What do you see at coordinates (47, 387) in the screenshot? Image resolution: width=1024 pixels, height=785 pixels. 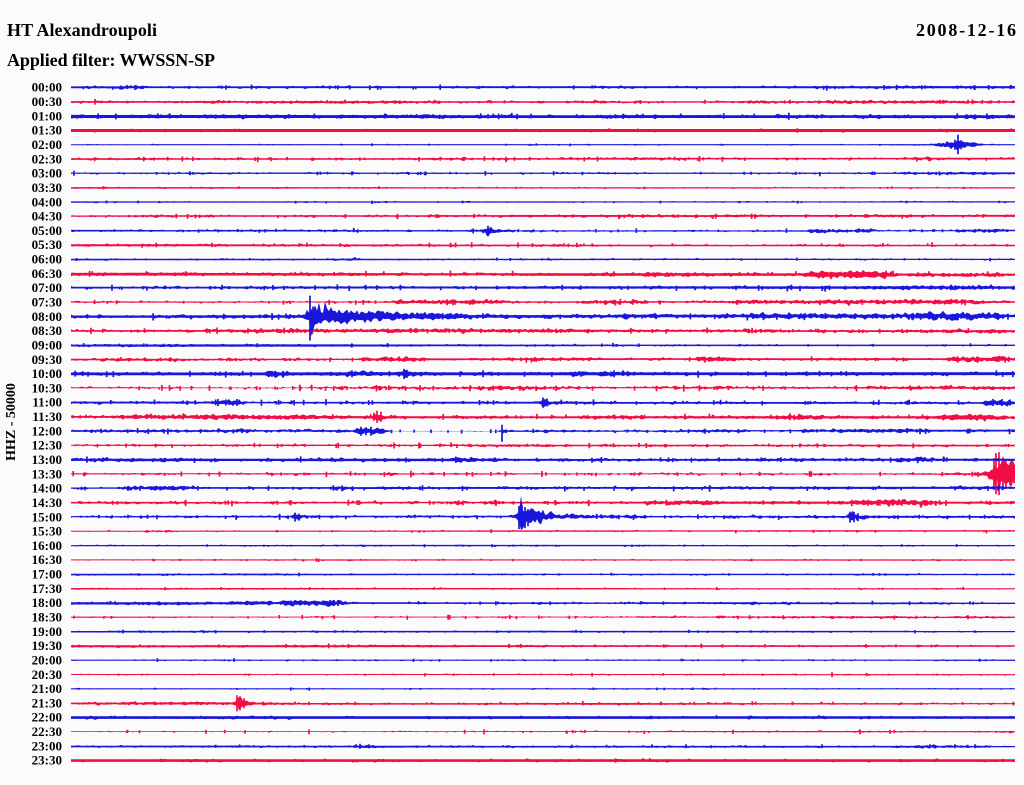 I see `svg-text: 10:30` at bounding box center [47, 387].